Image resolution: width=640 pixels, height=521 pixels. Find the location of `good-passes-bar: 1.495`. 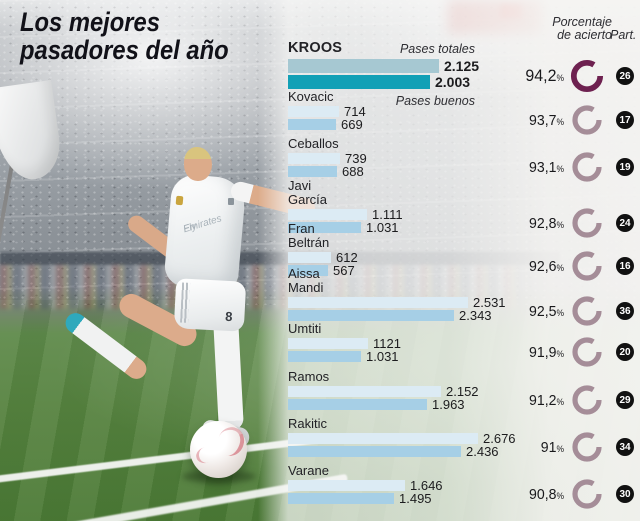

good-passes-bar: 1.495 is located at coordinates (464, 498).